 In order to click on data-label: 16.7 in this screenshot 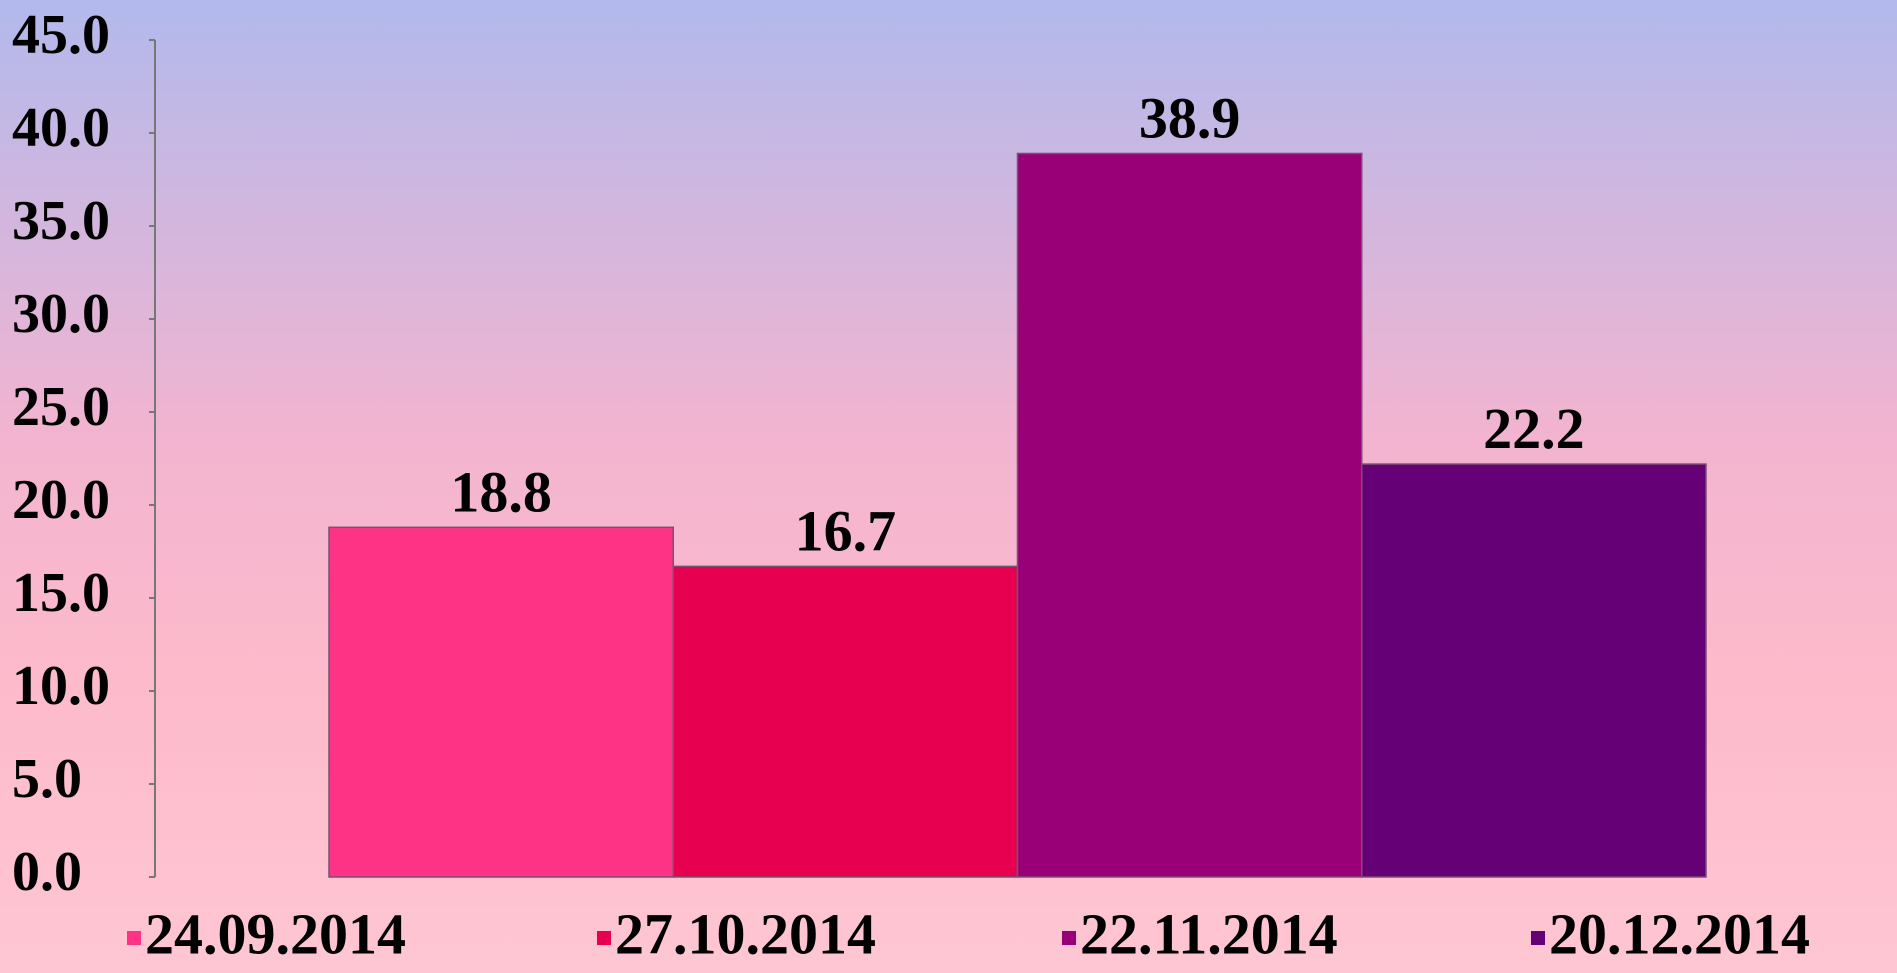, I will do `click(846, 530)`.